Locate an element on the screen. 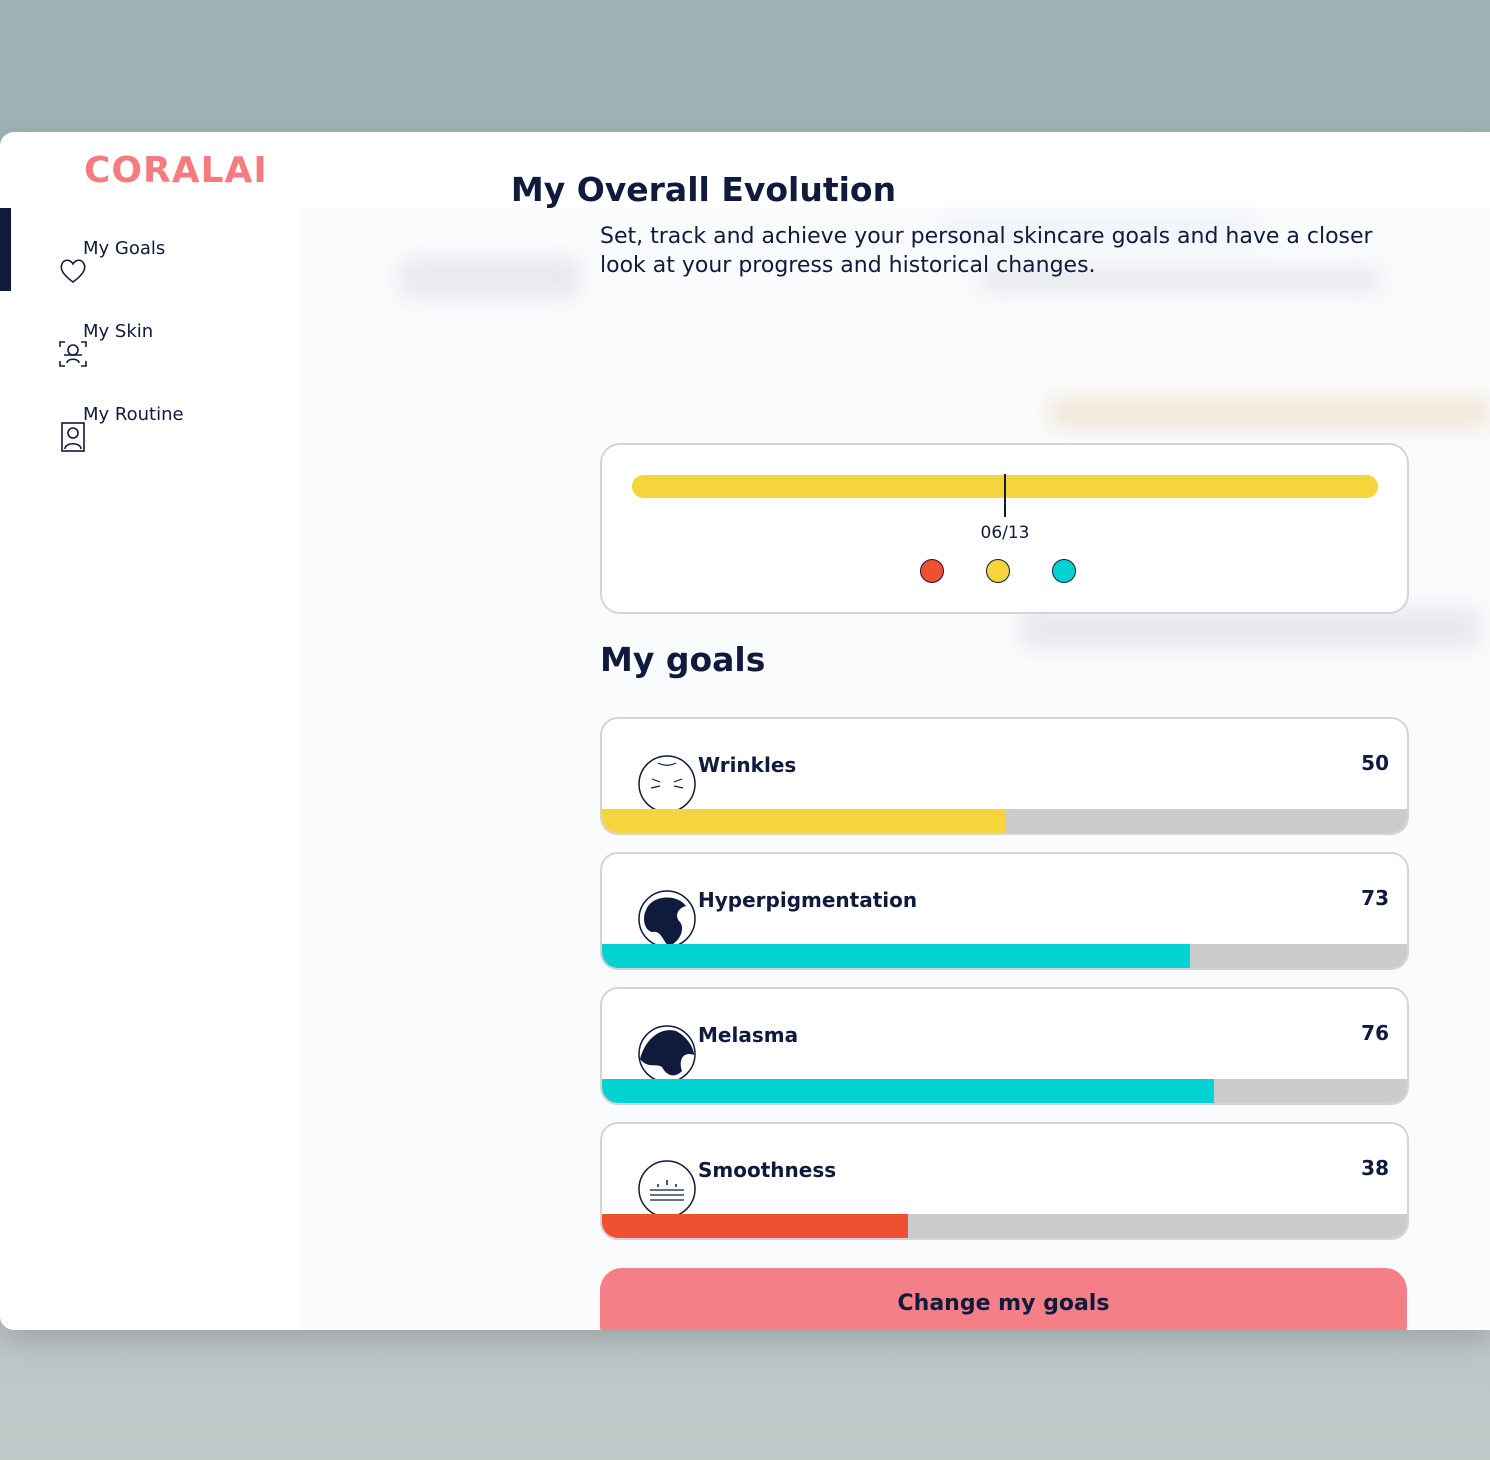 Image resolution: width=1490 pixels, height=1460 pixels. evolution-card: 06/13 is located at coordinates (1004, 528).